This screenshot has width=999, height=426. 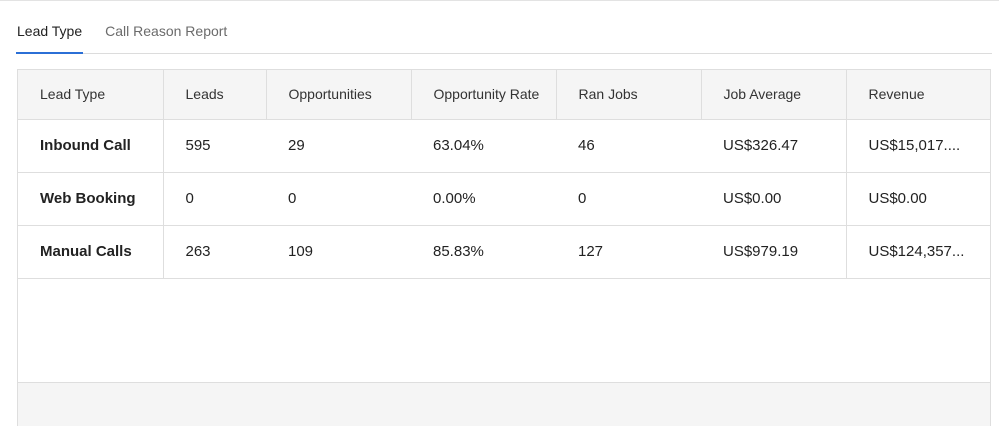 I want to click on cell-opportunity-rate: 63.04%, so click(x=483, y=146).